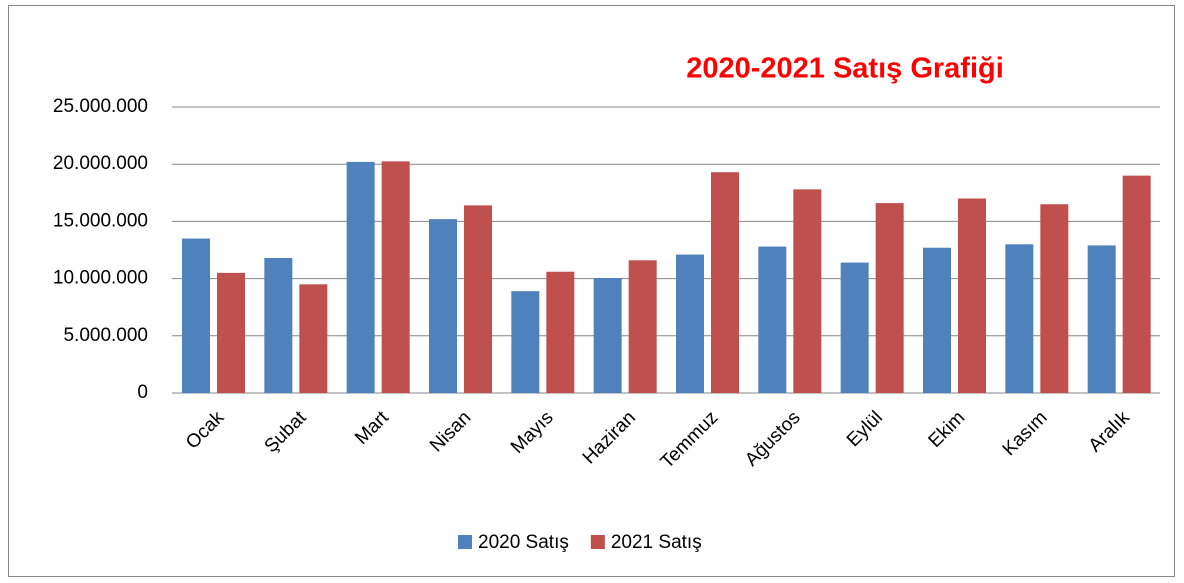 The width and height of the screenshot is (1184, 583). I want to click on y-tick-label: 10.000.000, so click(100, 278).